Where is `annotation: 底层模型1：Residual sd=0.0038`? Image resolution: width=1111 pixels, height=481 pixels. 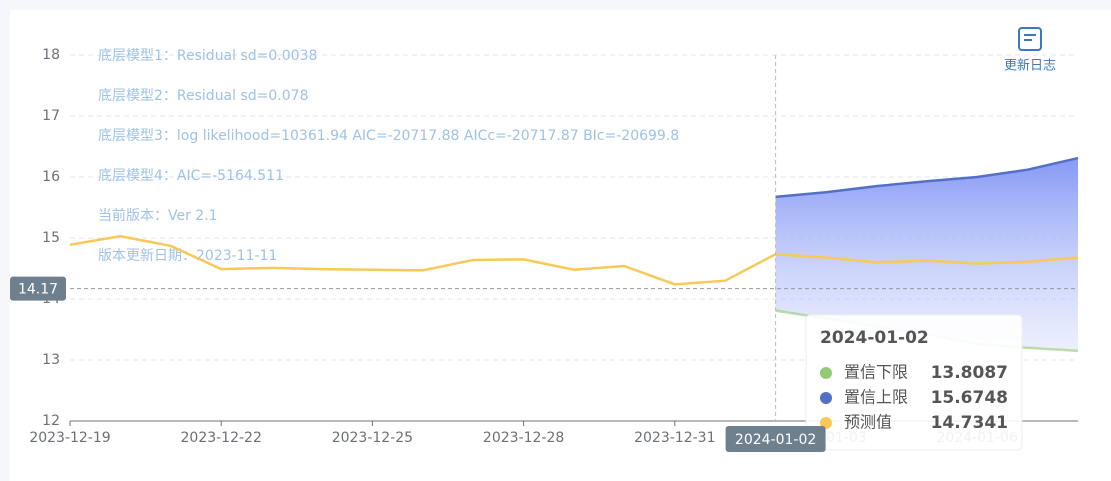 annotation: 底层模型1：Residual sd=0.0038 is located at coordinates (207, 56).